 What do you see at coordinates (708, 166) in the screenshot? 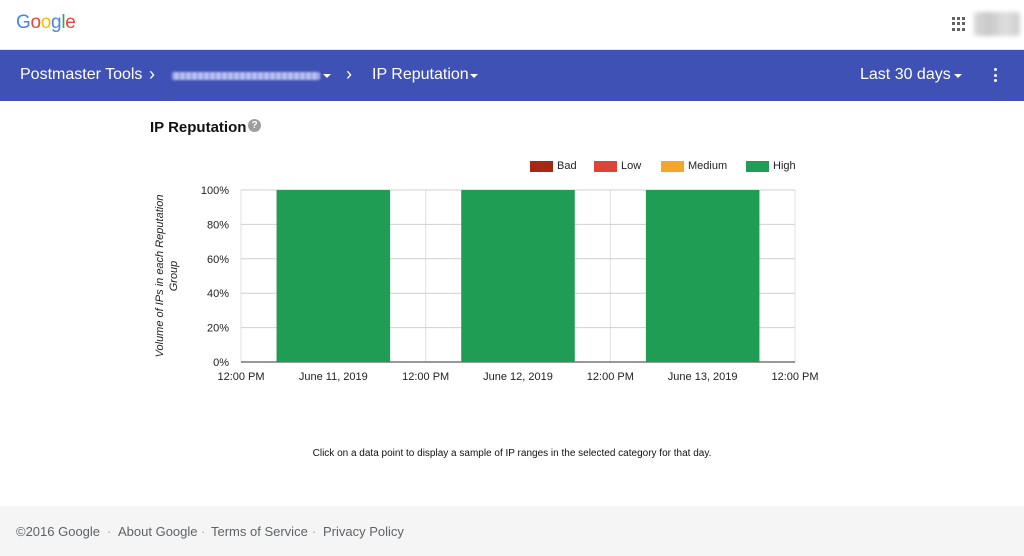
I see `legend-label-medium: Medium` at bounding box center [708, 166].